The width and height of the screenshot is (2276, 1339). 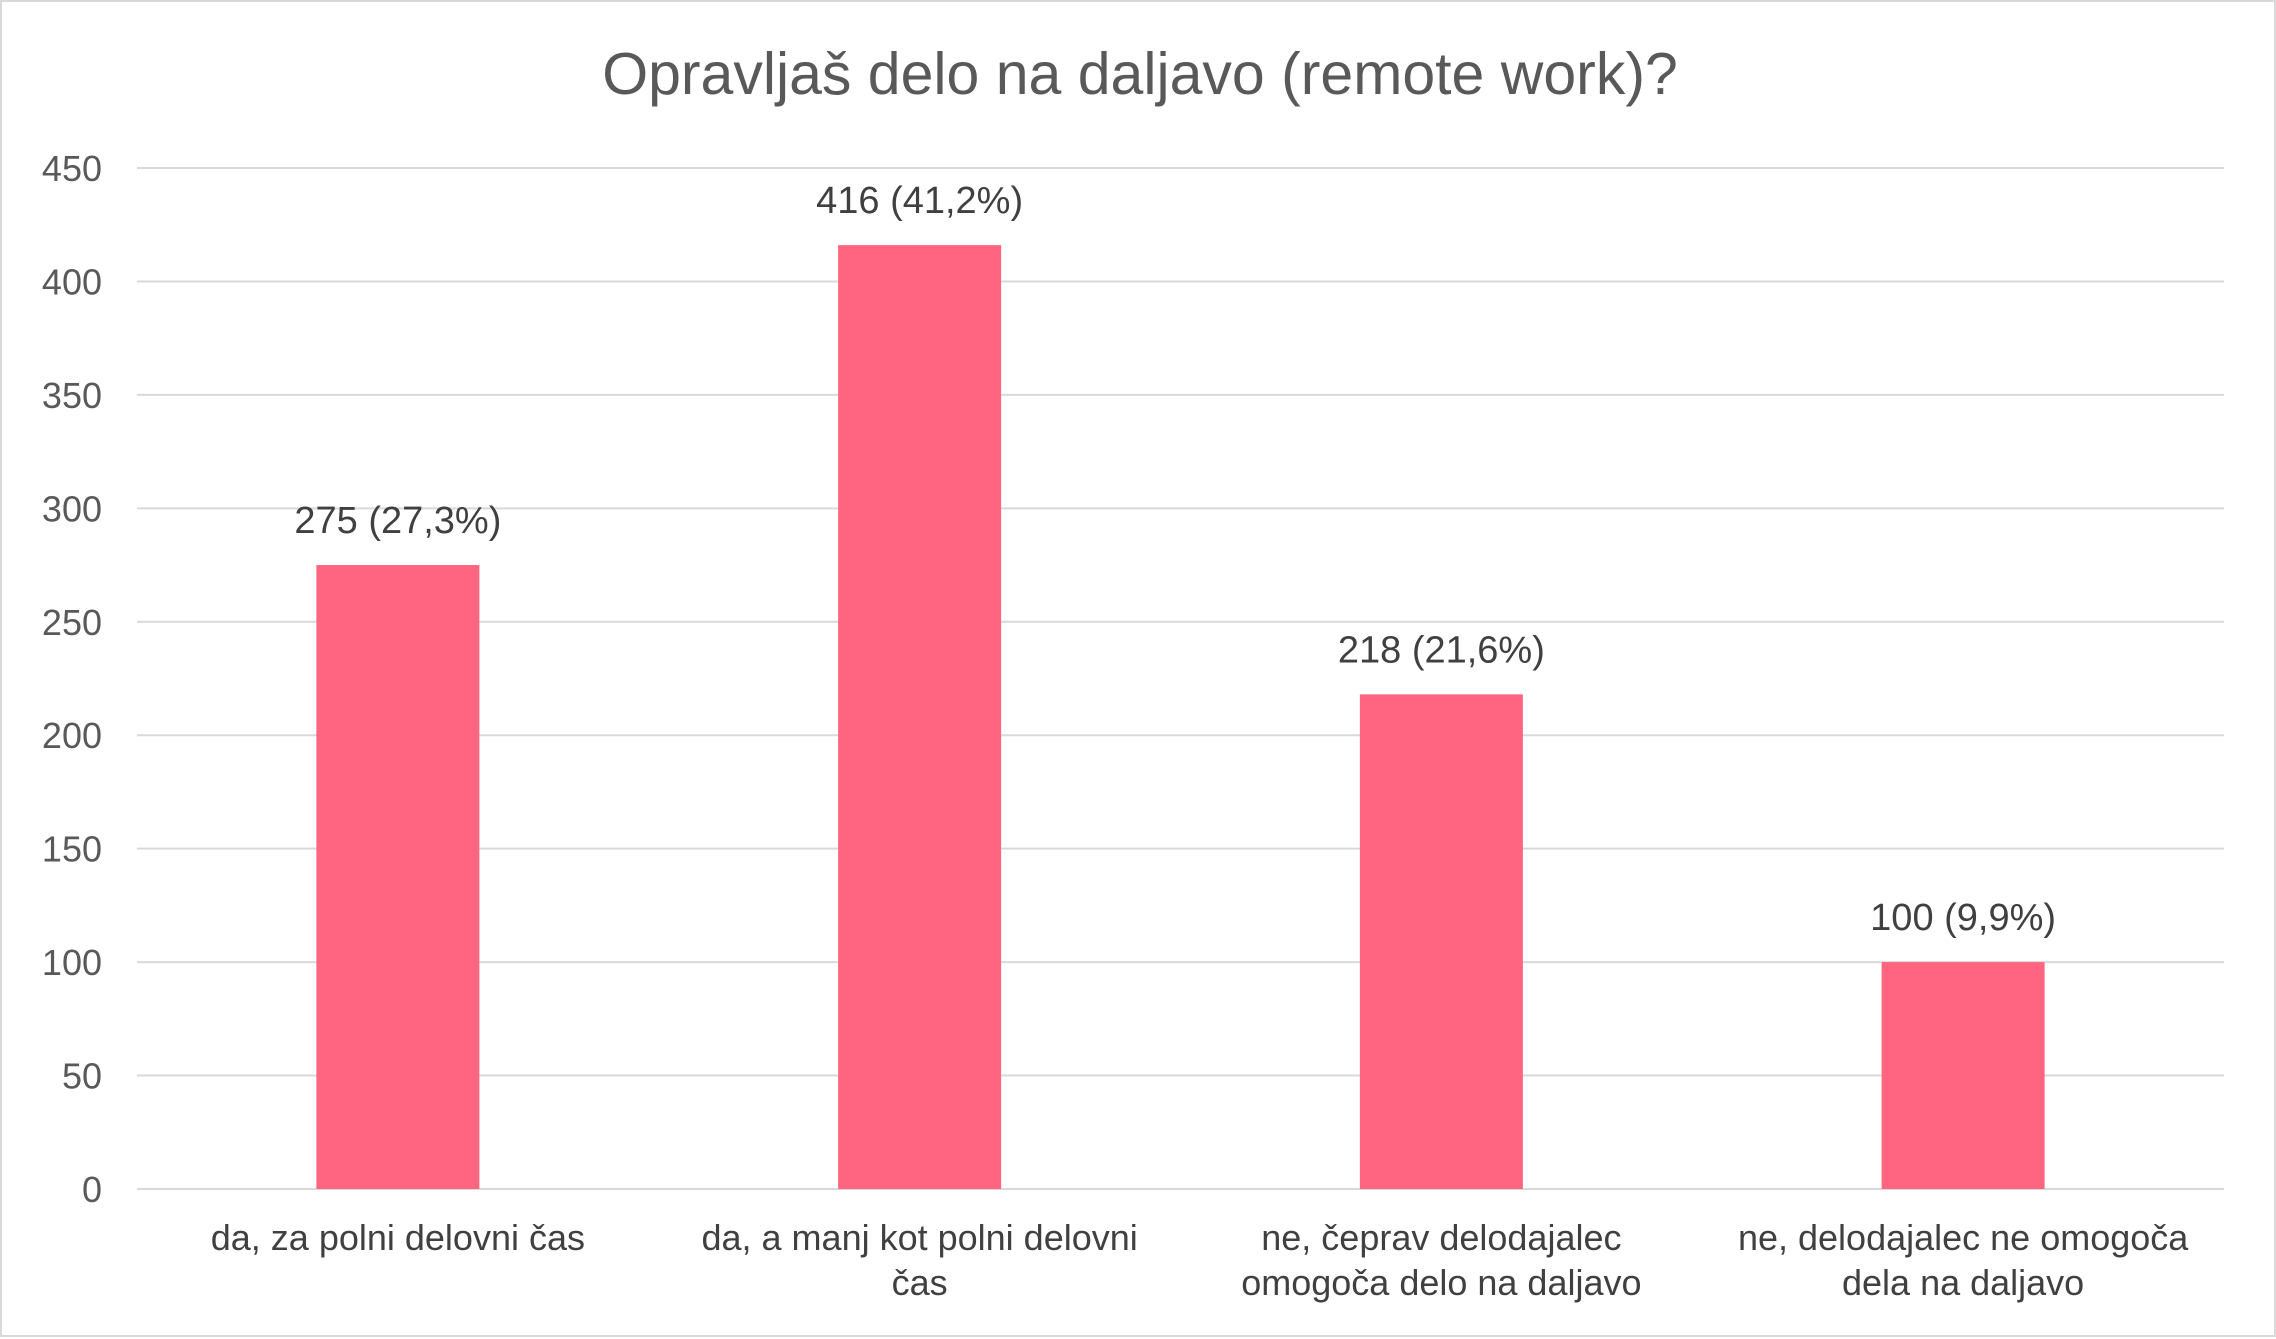 What do you see at coordinates (72, 168) in the screenshot?
I see `y-tick-label: 450` at bounding box center [72, 168].